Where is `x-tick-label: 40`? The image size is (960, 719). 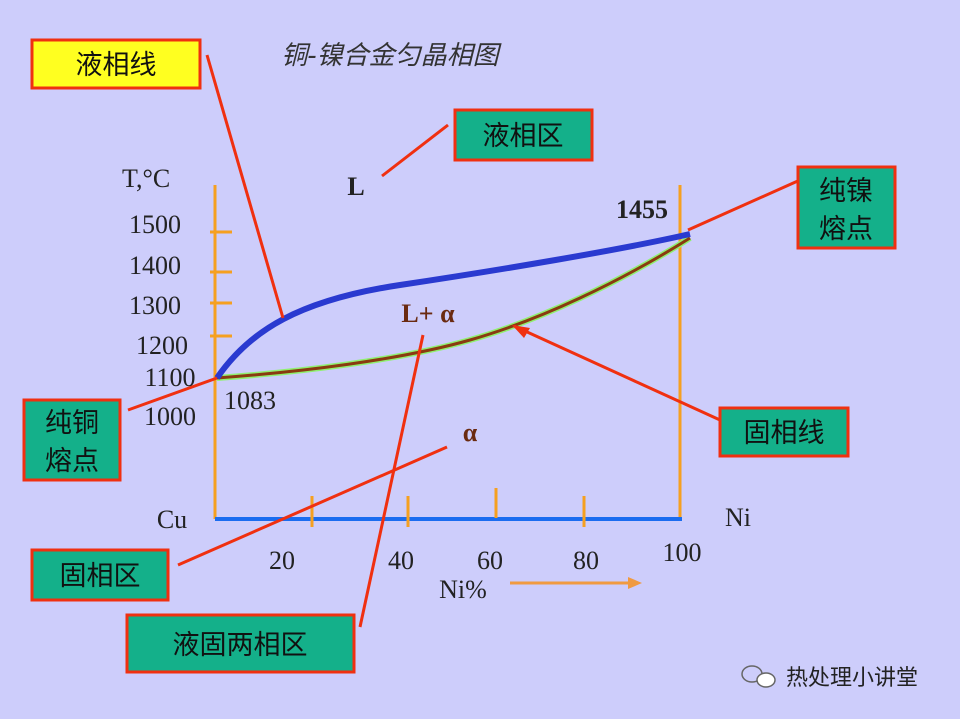 x-tick-label: 40 is located at coordinates (401, 560).